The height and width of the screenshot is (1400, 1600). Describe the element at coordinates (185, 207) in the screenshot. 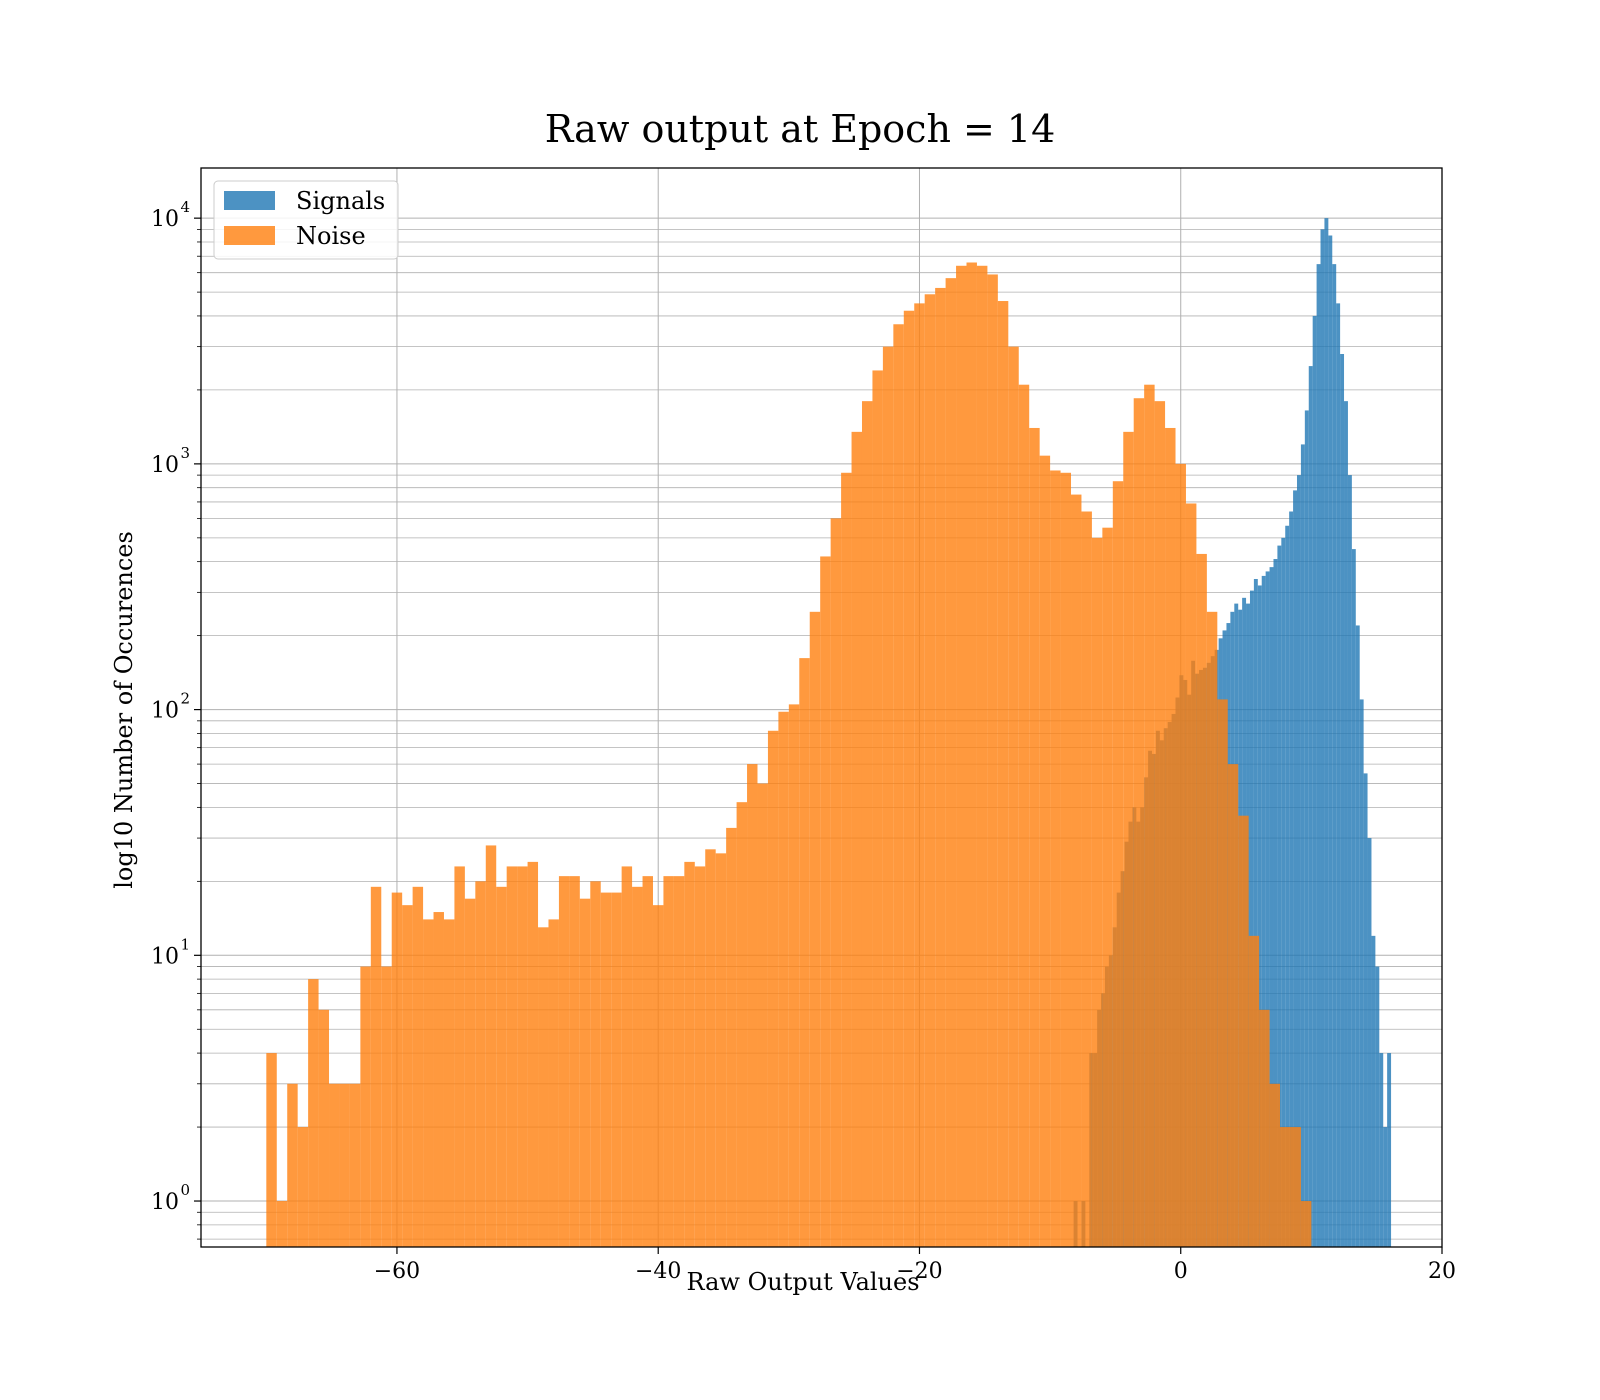

I see `y-tick-exponent: 4` at that location.